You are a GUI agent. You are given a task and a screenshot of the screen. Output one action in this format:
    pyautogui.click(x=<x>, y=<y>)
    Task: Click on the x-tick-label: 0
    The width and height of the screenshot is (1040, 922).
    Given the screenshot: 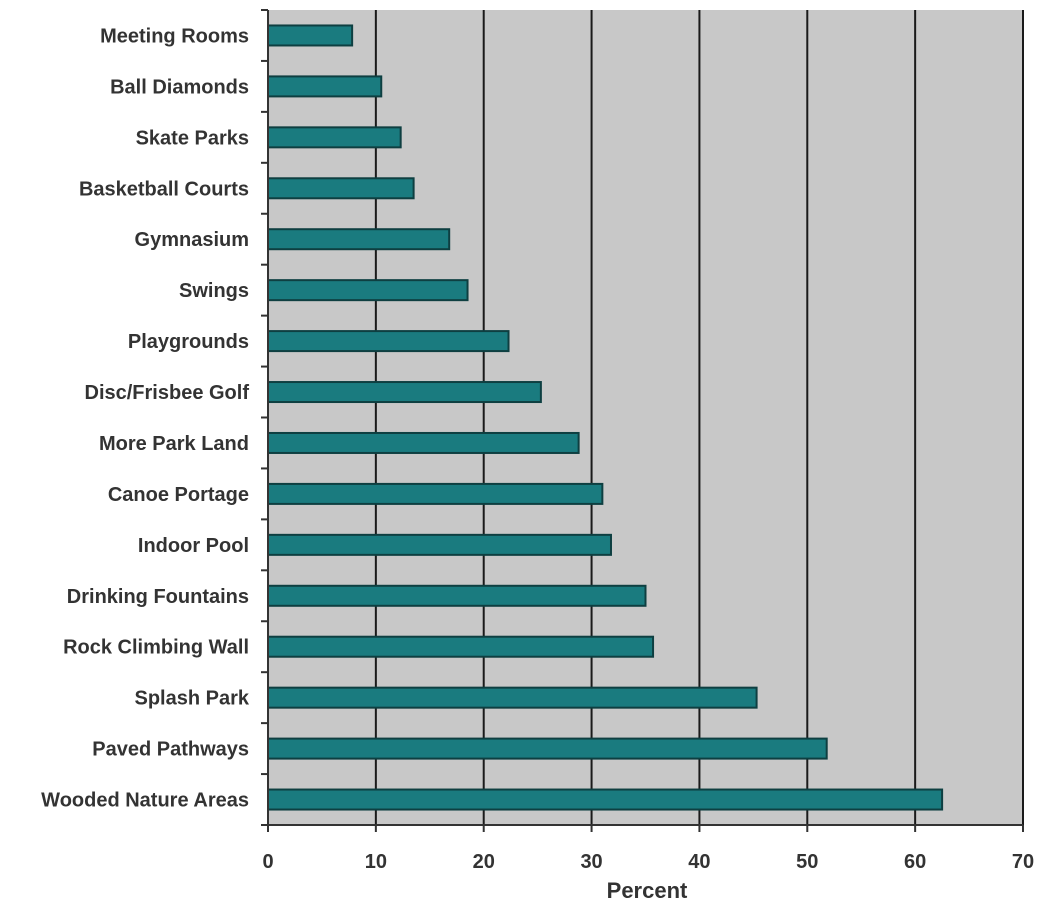 What is the action you would take?
    pyautogui.click(x=267, y=862)
    